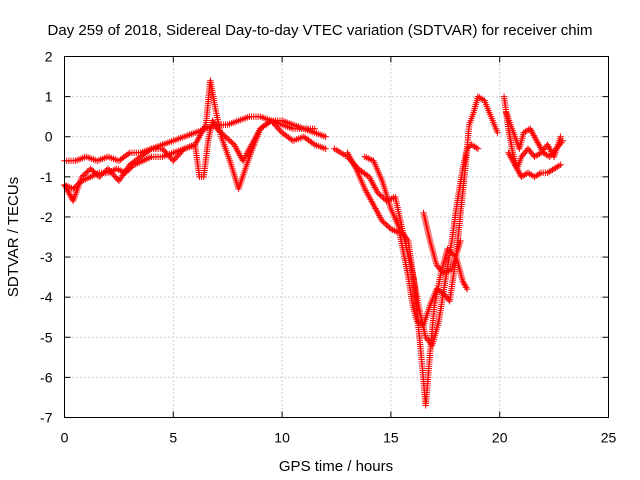  What do you see at coordinates (46, 217) in the screenshot?
I see `y-tick-label: -2` at bounding box center [46, 217].